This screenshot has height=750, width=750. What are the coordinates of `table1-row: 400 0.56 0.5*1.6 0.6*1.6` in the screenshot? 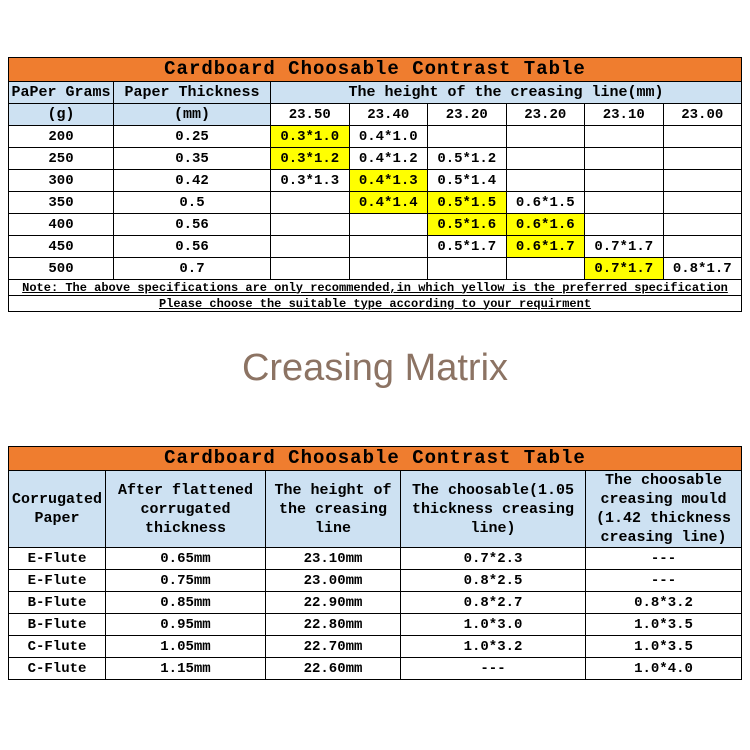 It's located at (375, 224).